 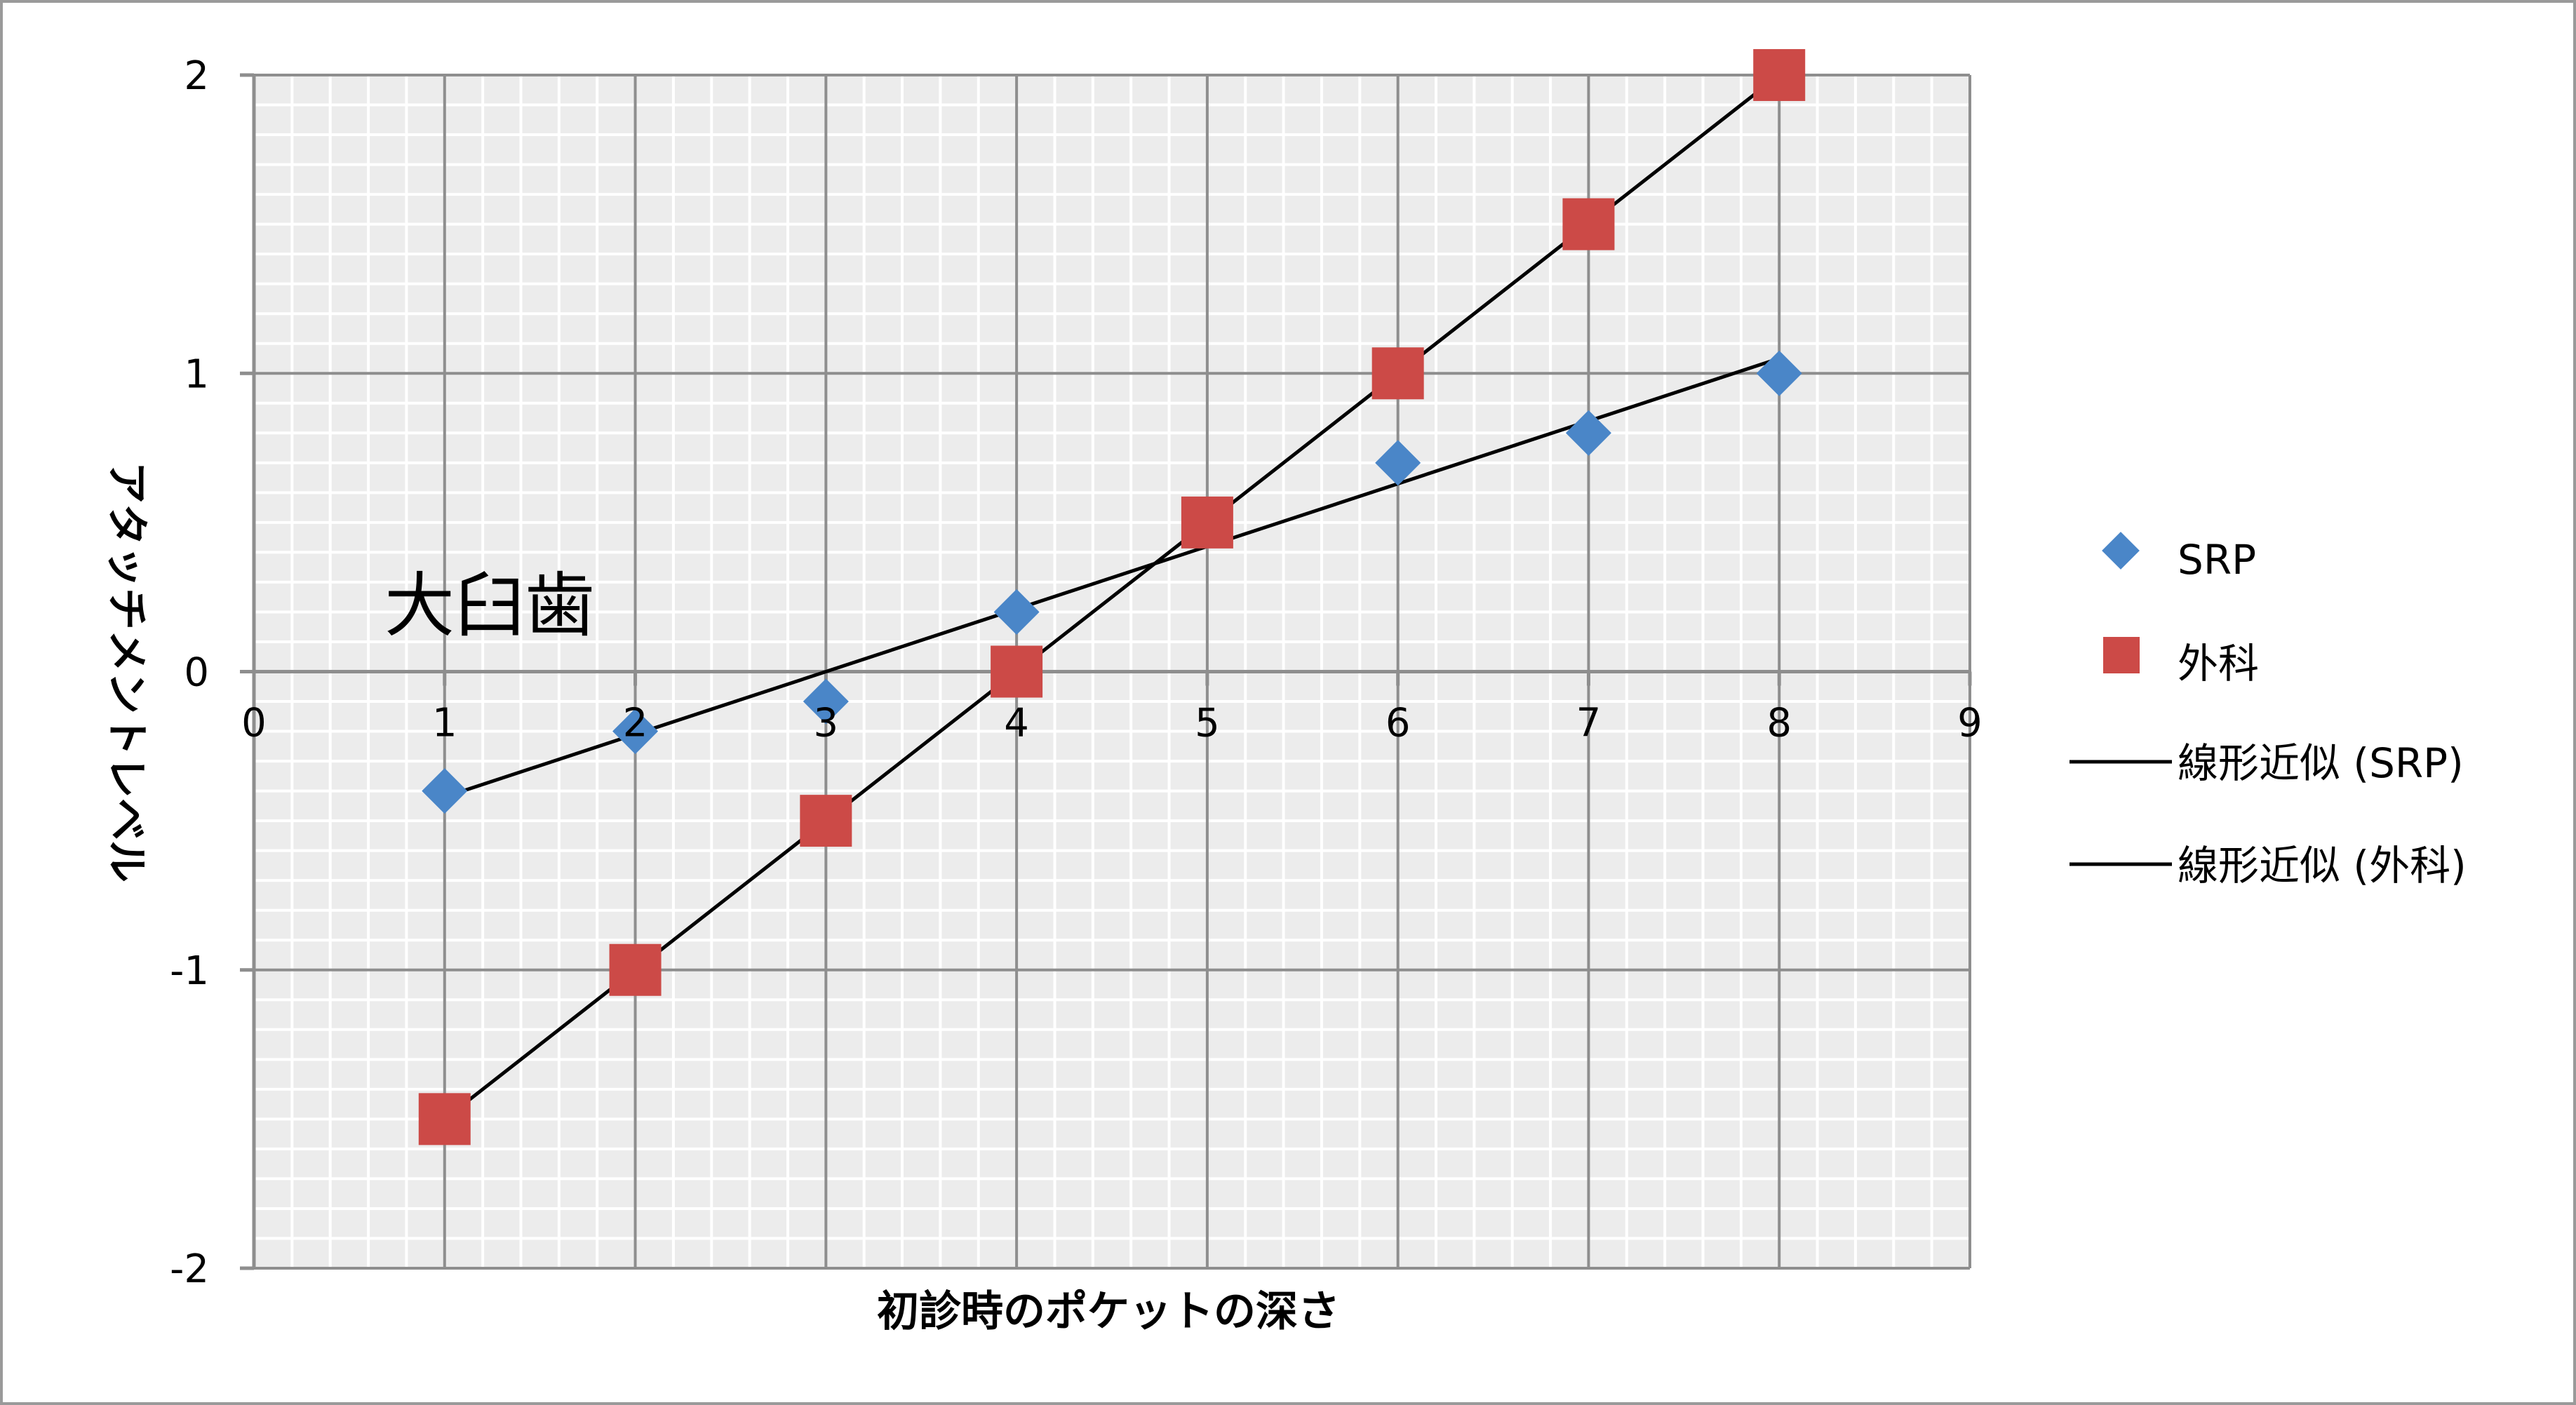 What do you see at coordinates (2268, 710) in the screenshot?
I see `legend: SRP 外科 線形近似 (SRP) 線形近似 (外科)` at bounding box center [2268, 710].